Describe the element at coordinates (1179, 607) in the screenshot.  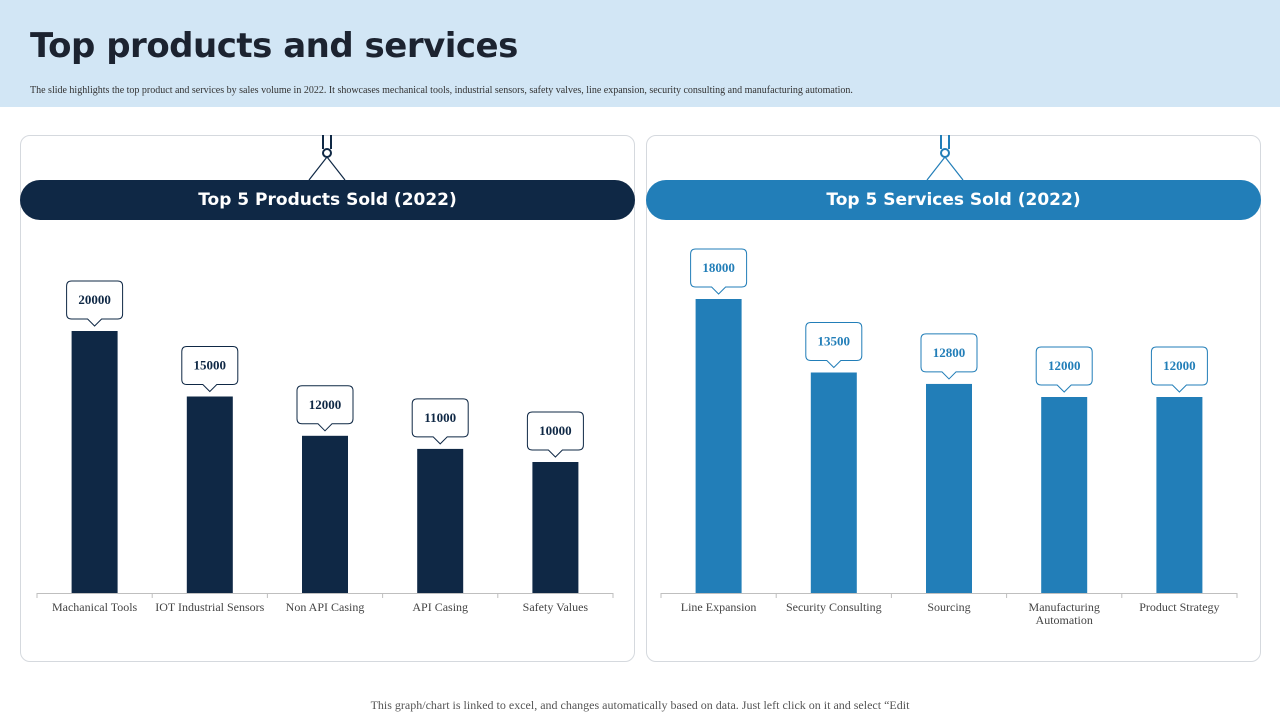
I see `services-category-label: Product Strategy` at that location.